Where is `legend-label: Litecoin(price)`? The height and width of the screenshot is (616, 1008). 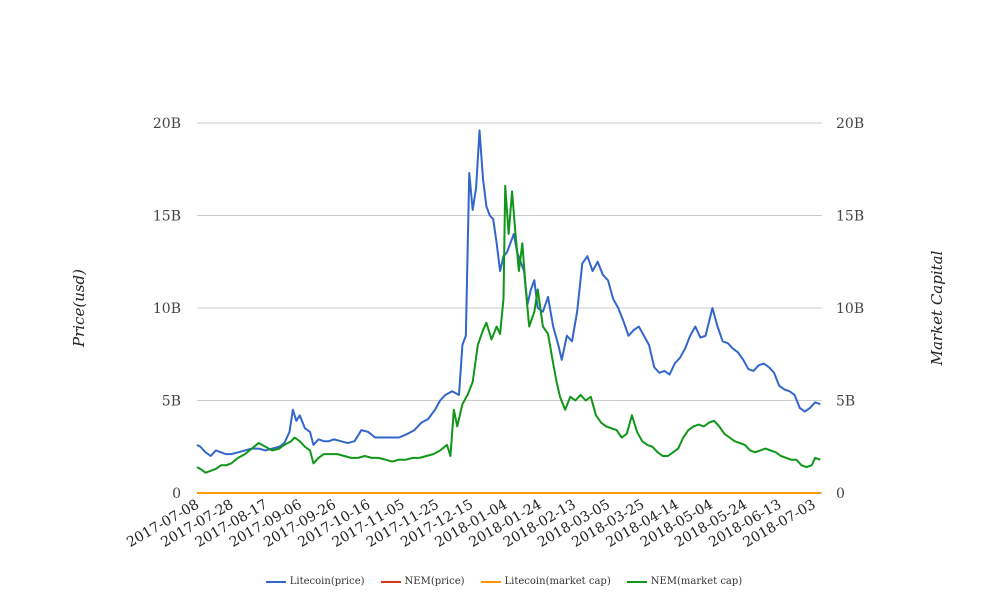
legend-label: Litecoin(price) is located at coordinates (327, 581).